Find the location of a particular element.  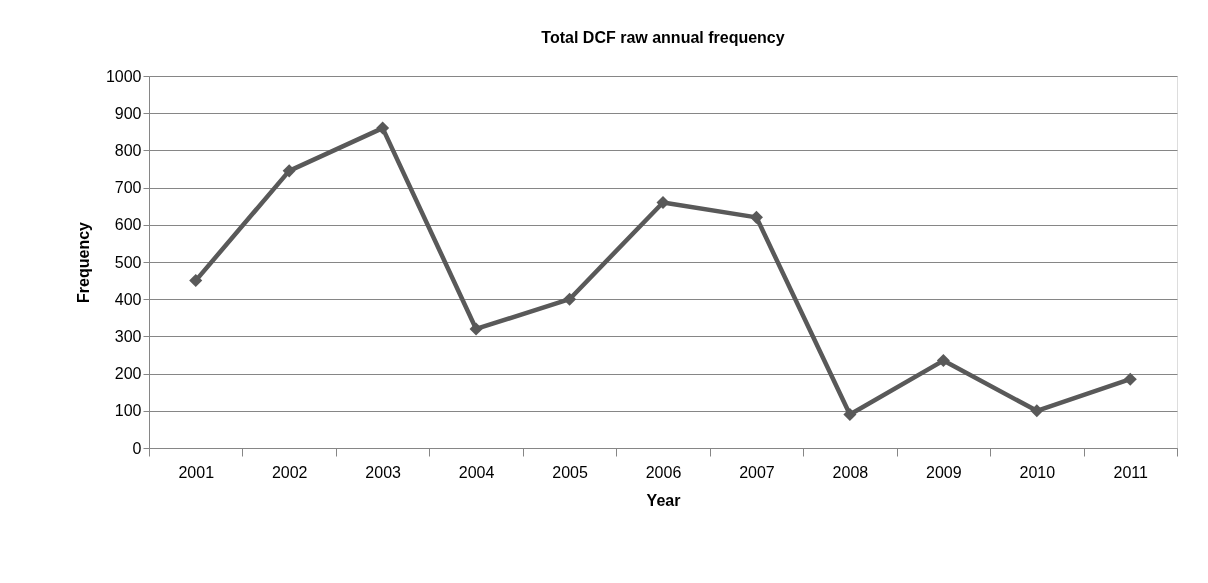

y-tick-label: 500 is located at coordinates (128, 262).